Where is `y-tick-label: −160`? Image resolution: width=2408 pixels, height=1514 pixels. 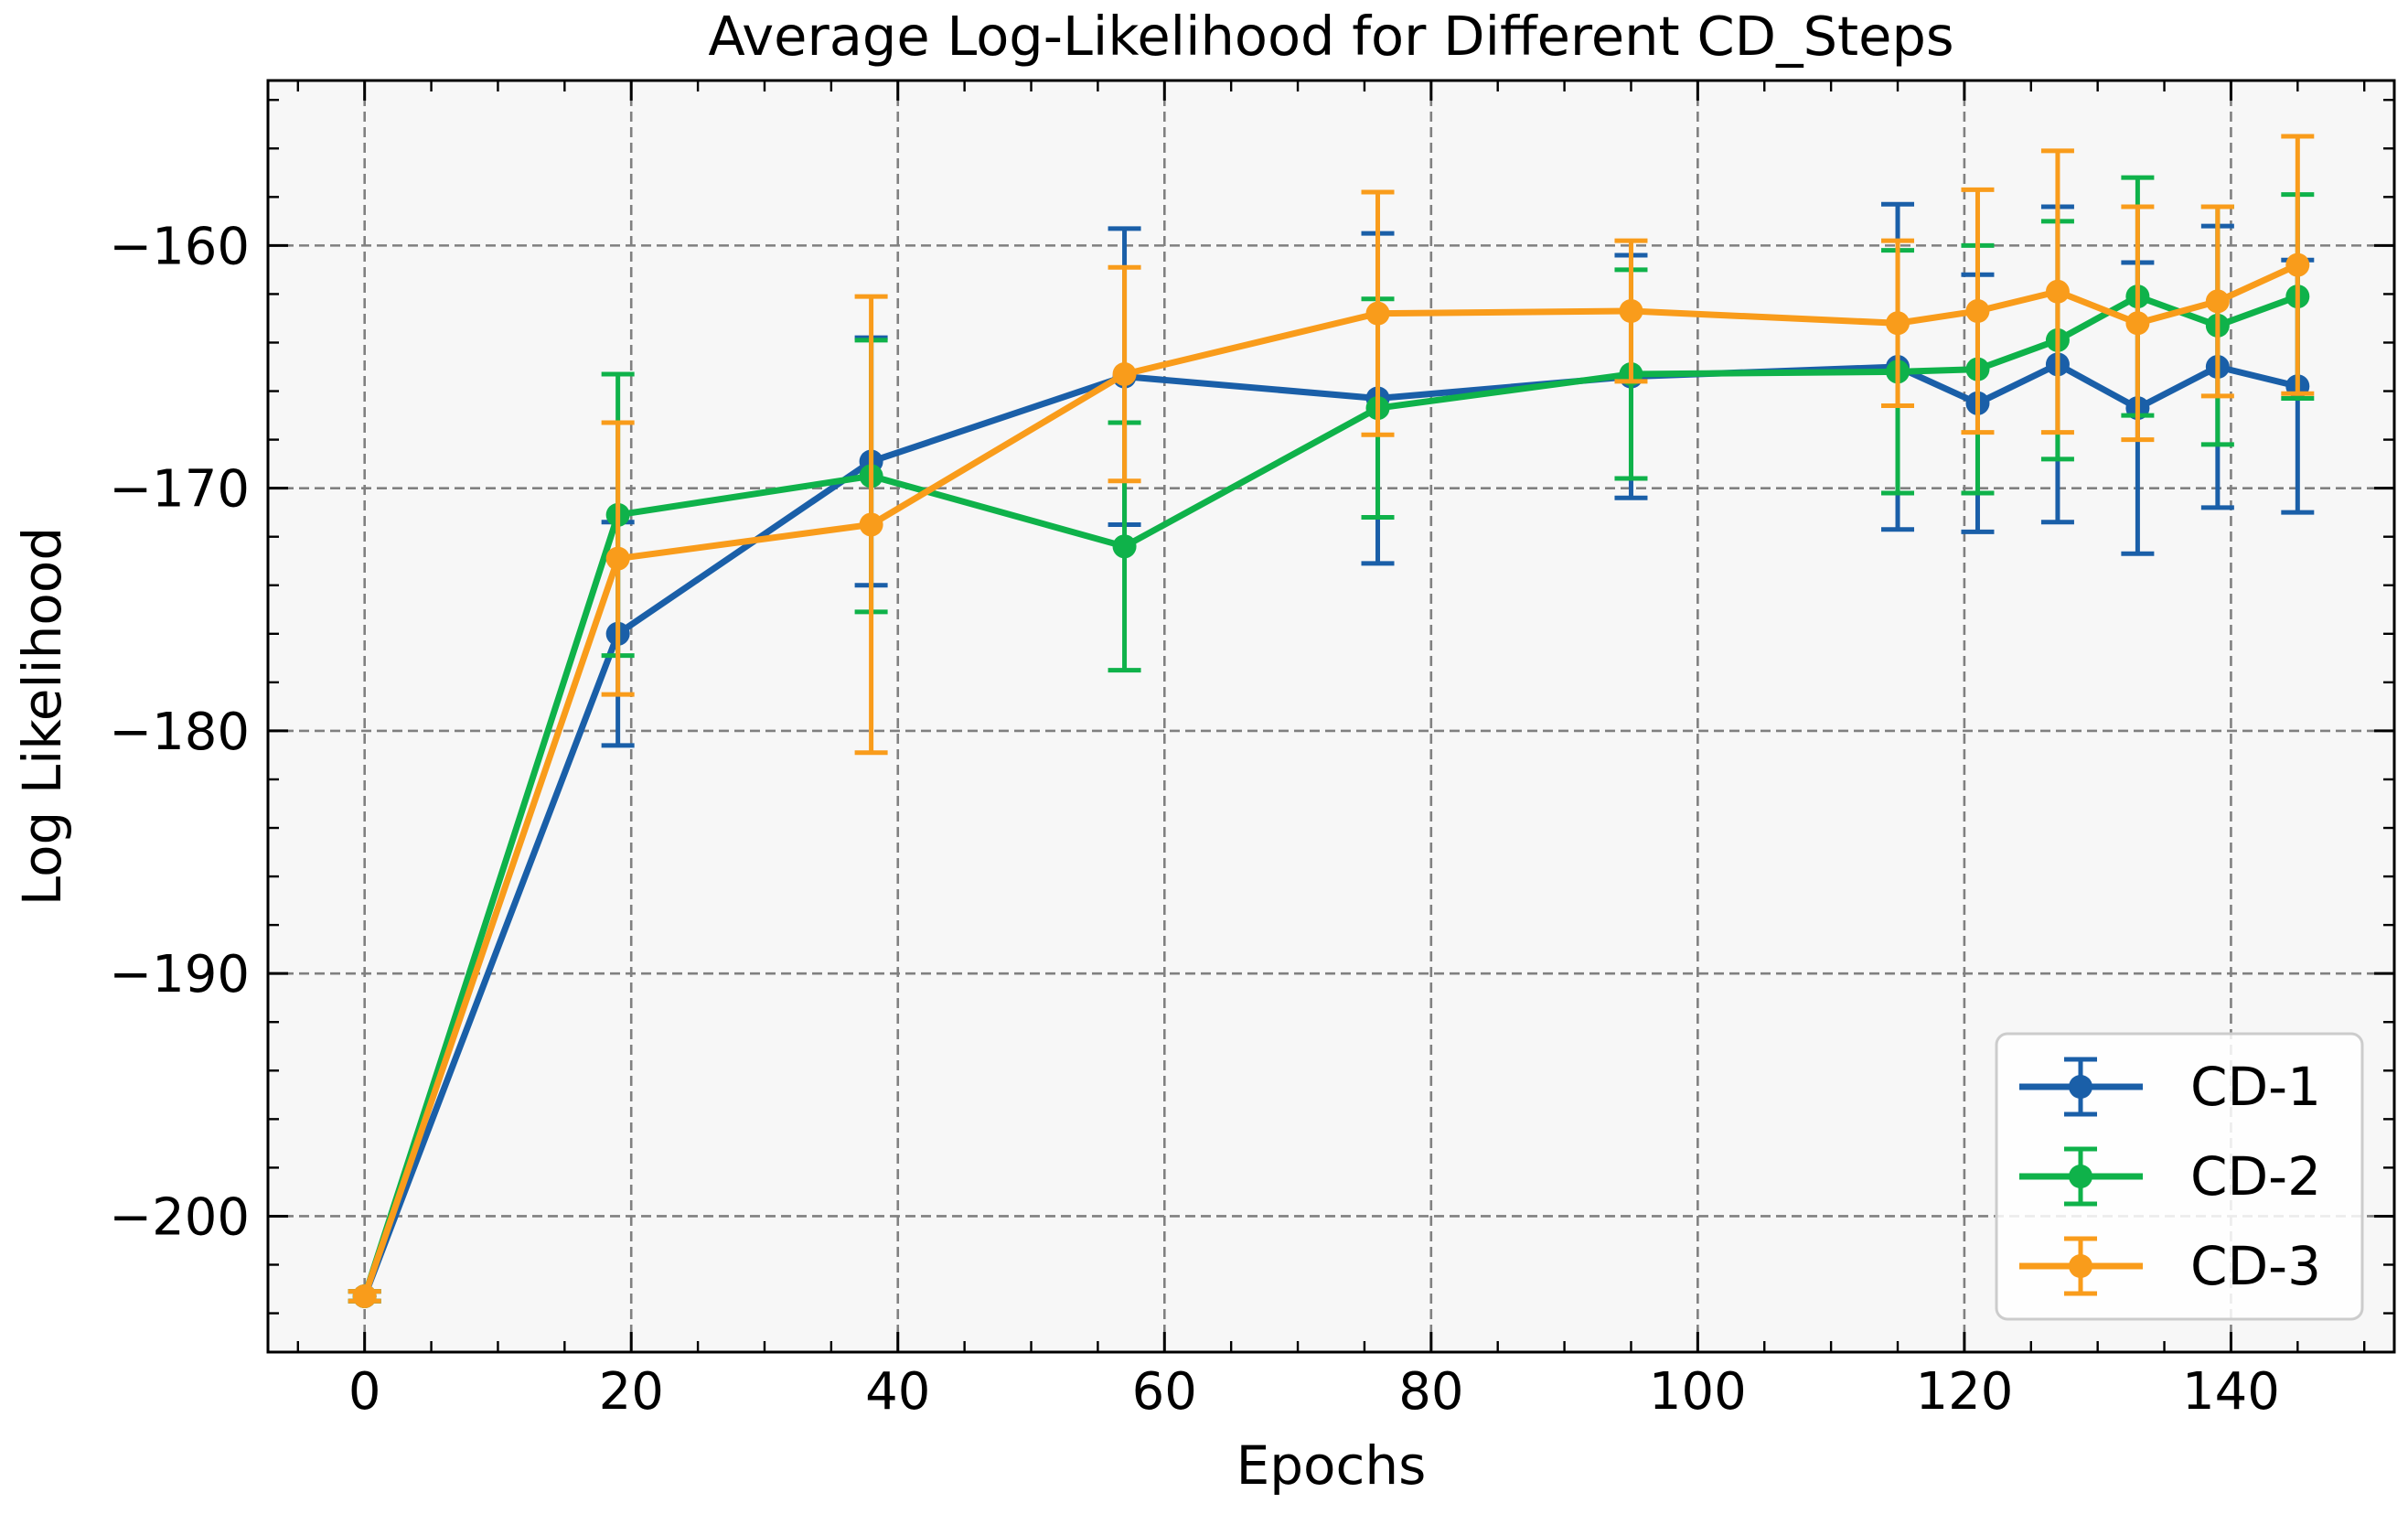
y-tick-label: −160 is located at coordinates (179, 246).